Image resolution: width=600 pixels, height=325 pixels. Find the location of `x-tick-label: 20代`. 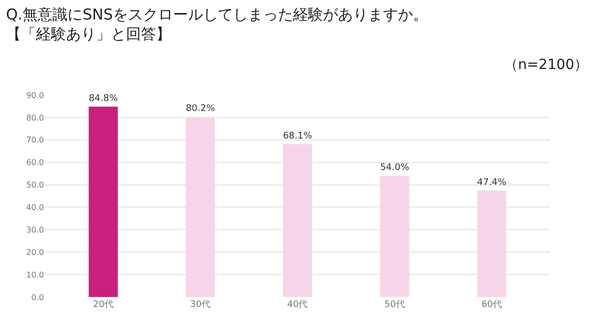

x-tick-label: 20代 is located at coordinates (103, 304).